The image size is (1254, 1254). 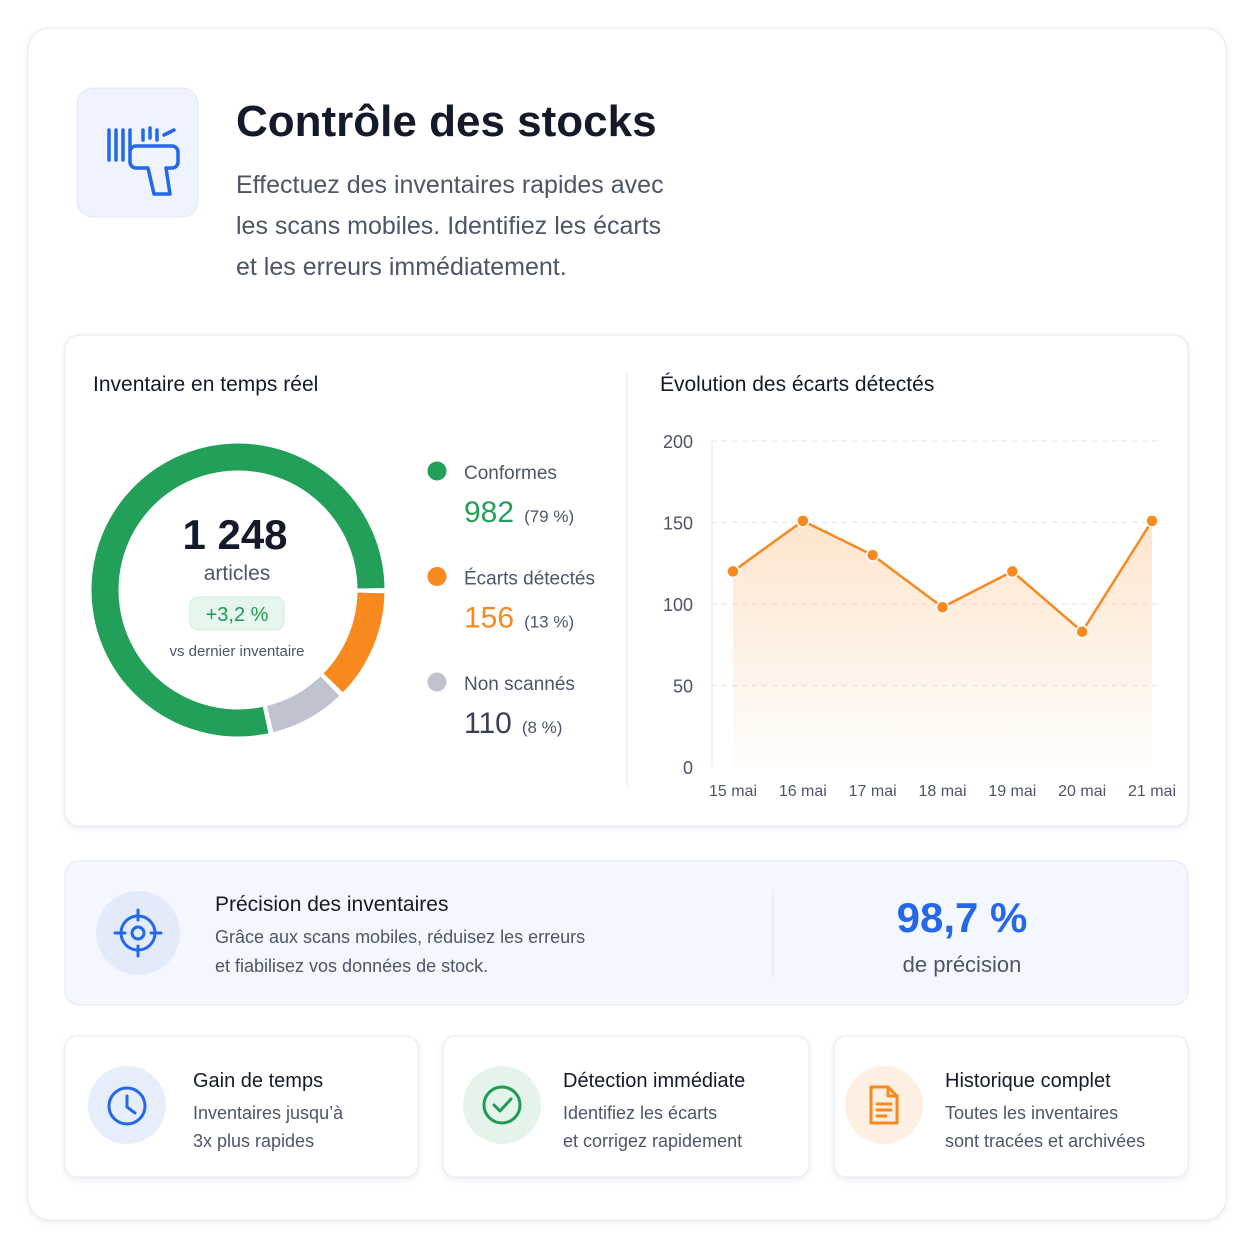 What do you see at coordinates (205, 384) in the screenshot?
I see `chart-title: Inventaire en temps réel` at bounding box center [205, 384].